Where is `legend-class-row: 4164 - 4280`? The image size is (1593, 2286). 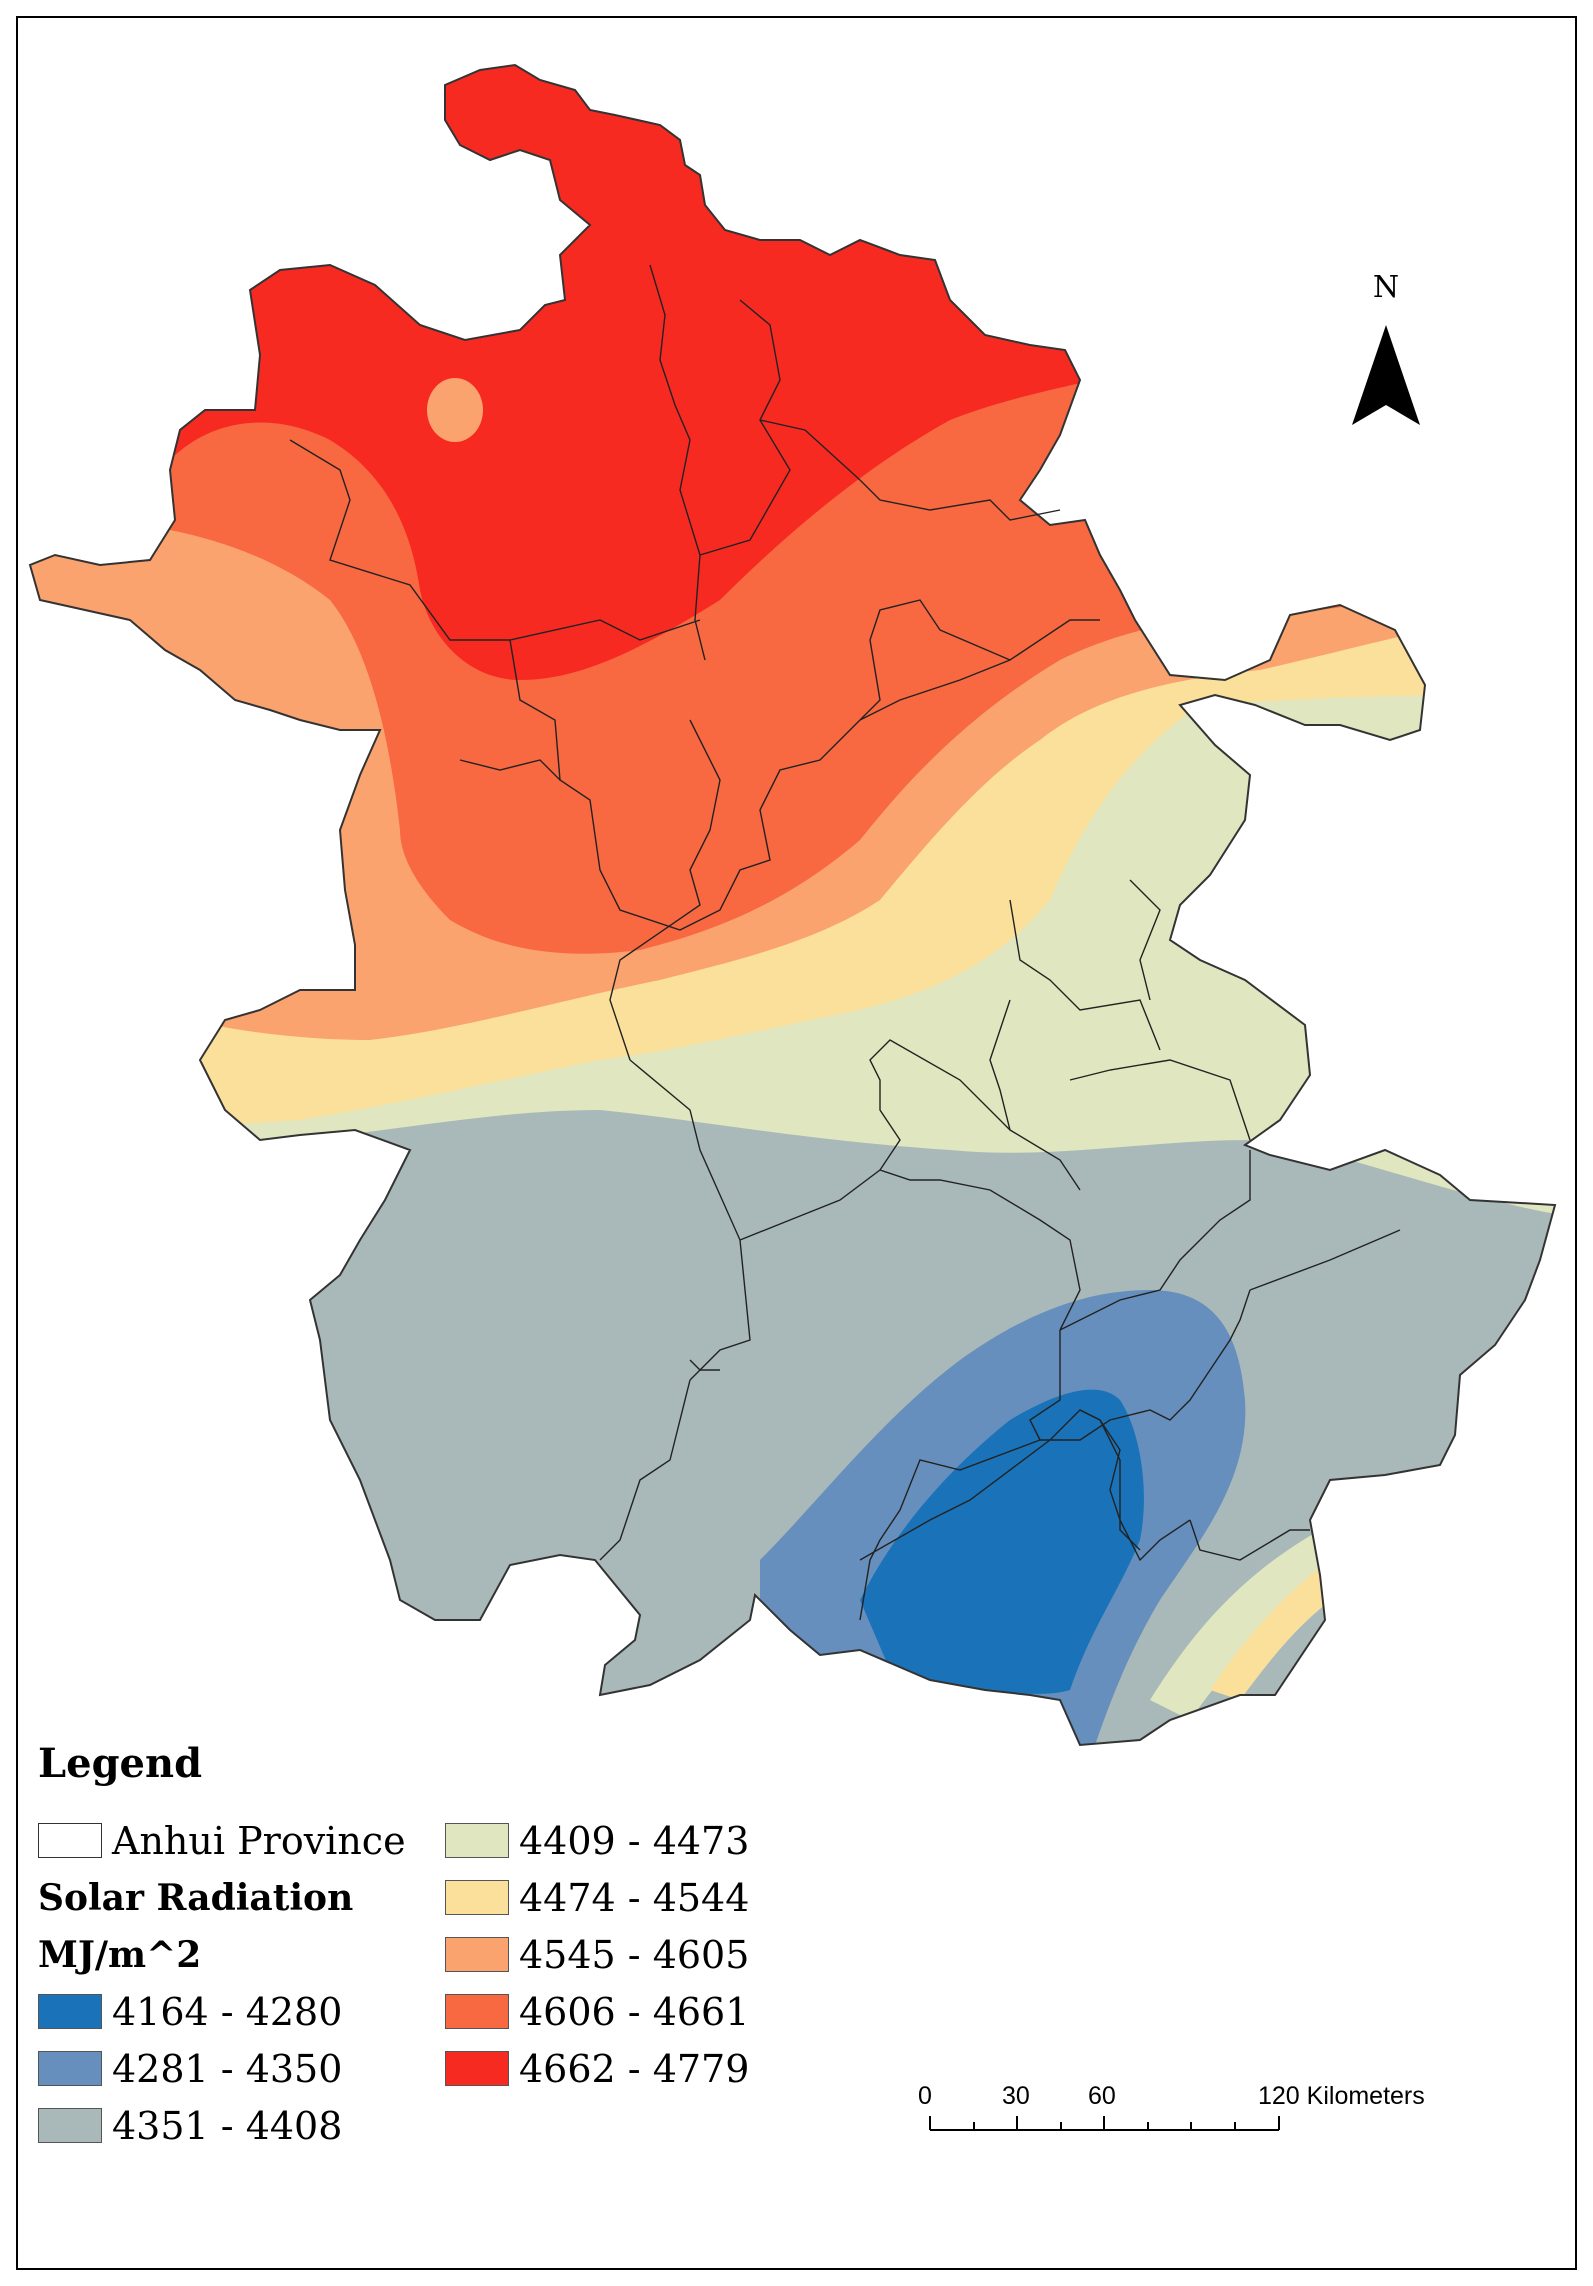
legend-class-row: 4164 - 4280 is located at coordinates (222, 2011).